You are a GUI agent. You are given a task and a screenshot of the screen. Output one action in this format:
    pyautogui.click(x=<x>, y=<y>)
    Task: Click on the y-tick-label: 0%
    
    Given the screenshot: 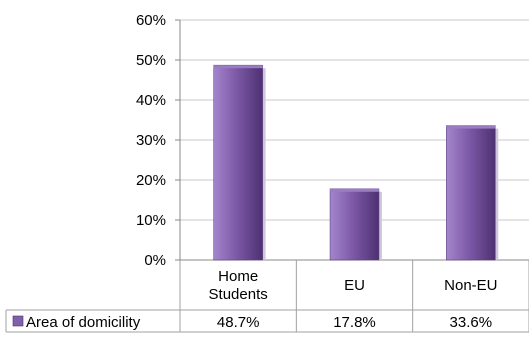 What is the action you would take?
    pyautogui.click(x=155, y=260)
    